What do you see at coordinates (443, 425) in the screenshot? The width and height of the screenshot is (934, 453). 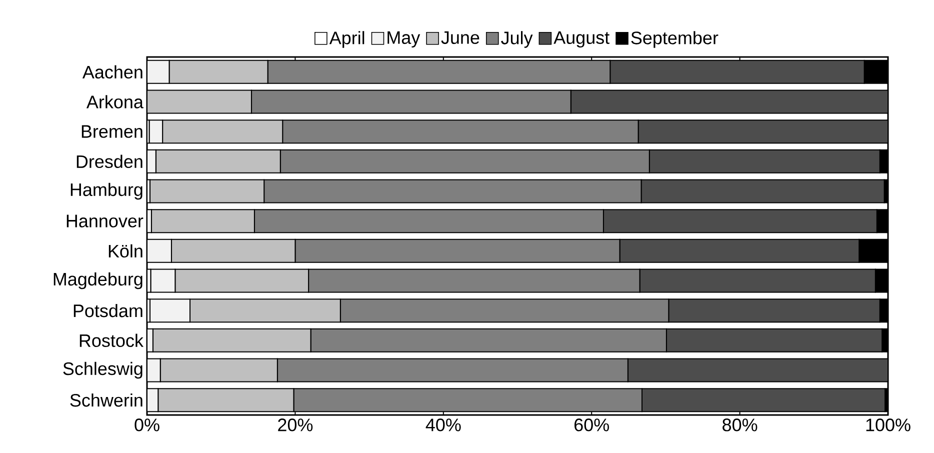 I see `x-tick-label: 40%` at bounding box center [443, 425].